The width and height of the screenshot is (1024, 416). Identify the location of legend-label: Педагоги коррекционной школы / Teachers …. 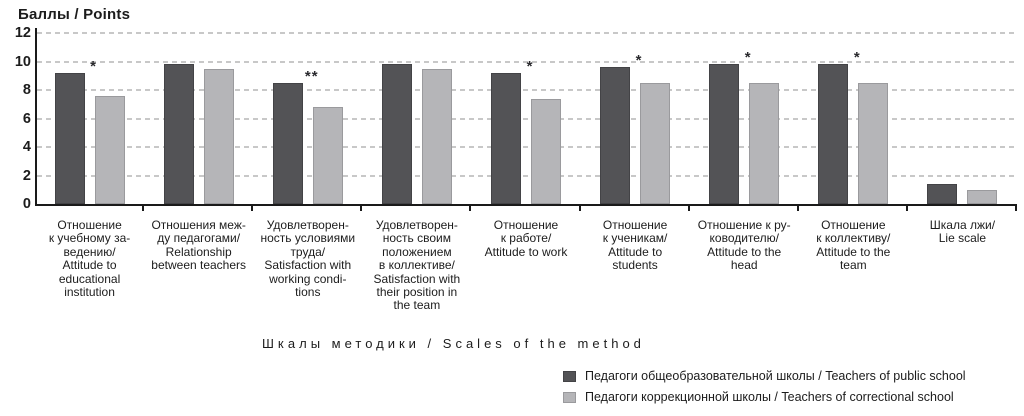
(769, 397).